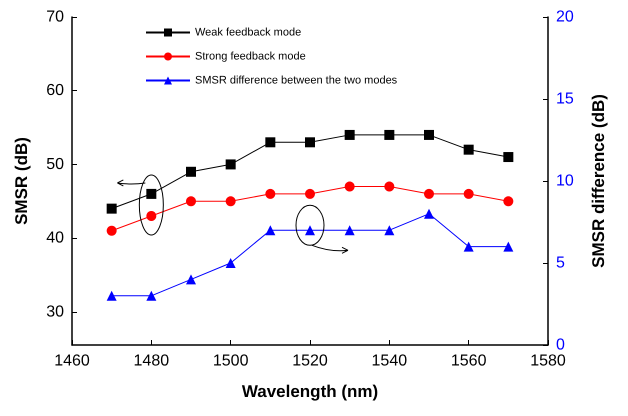 Image resolution: width=628 pixels, height=416 pixels. What do you see at coordinates (55, 17) in the screenshot?
I see `y-tick-label: 70` at bounding box center [55, 17].